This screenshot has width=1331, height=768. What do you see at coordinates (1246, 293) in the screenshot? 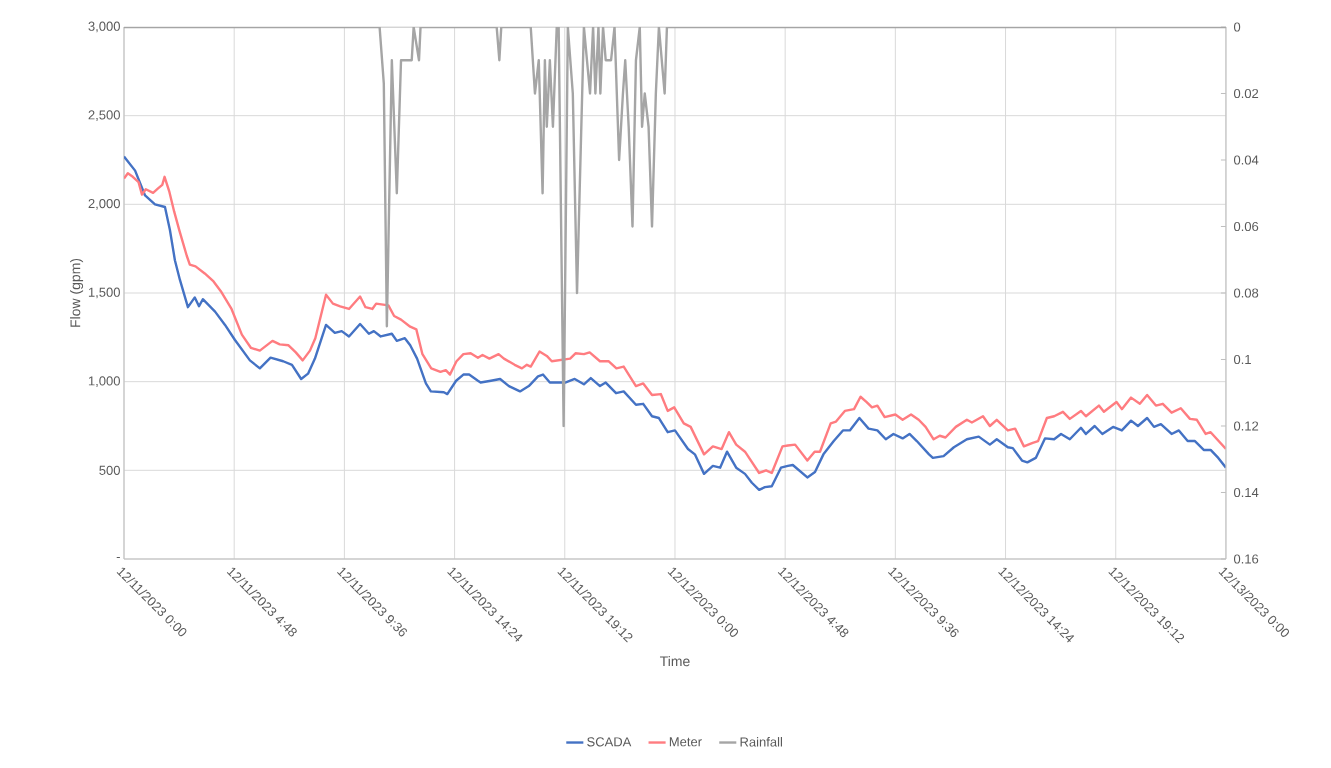
I see `y2-tick-label: 0.08` at bounding box center [1246, 293].